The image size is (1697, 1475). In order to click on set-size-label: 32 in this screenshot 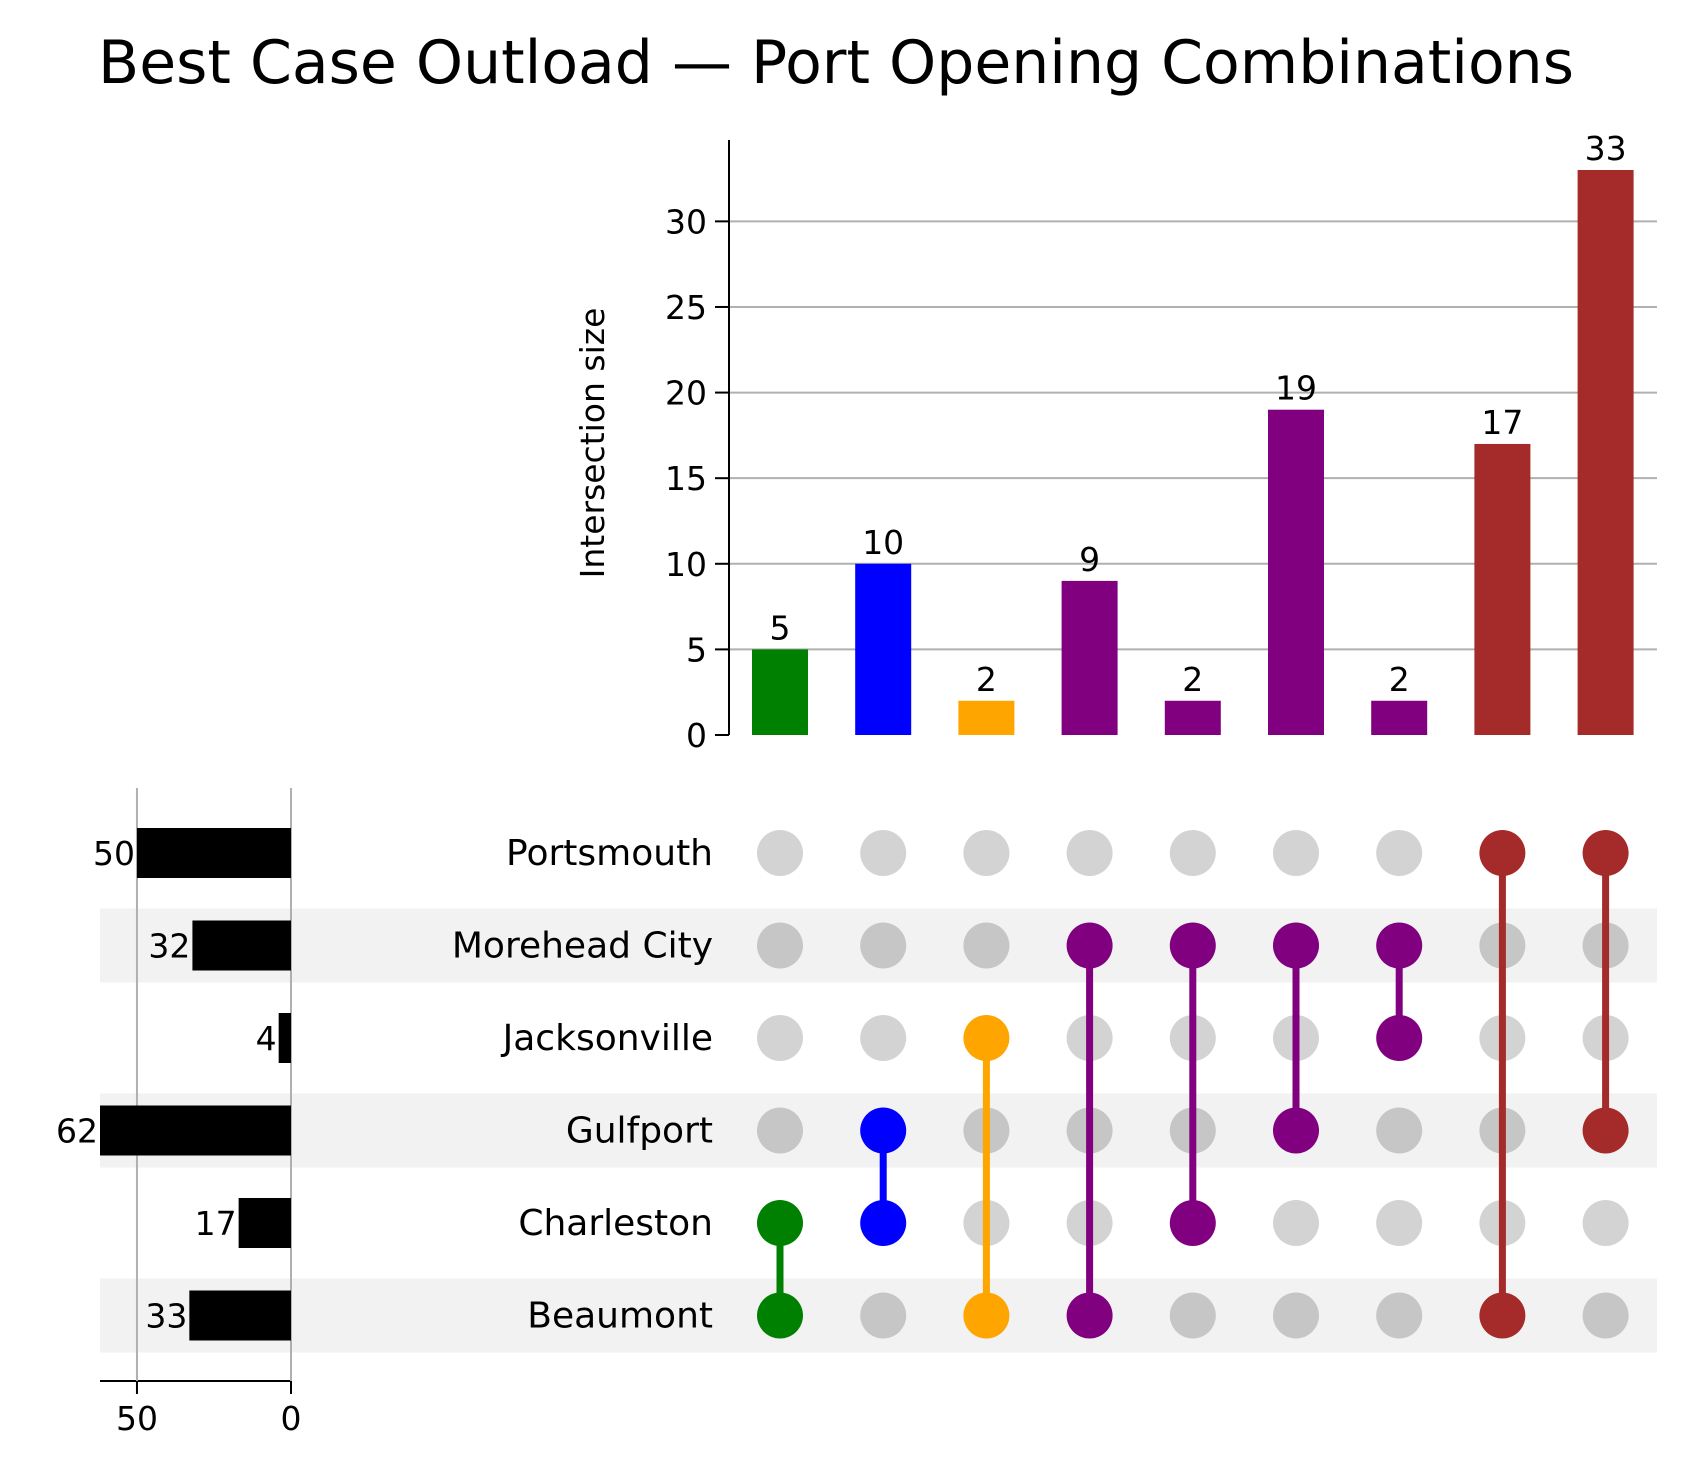, I will do `click(169, 946)`.